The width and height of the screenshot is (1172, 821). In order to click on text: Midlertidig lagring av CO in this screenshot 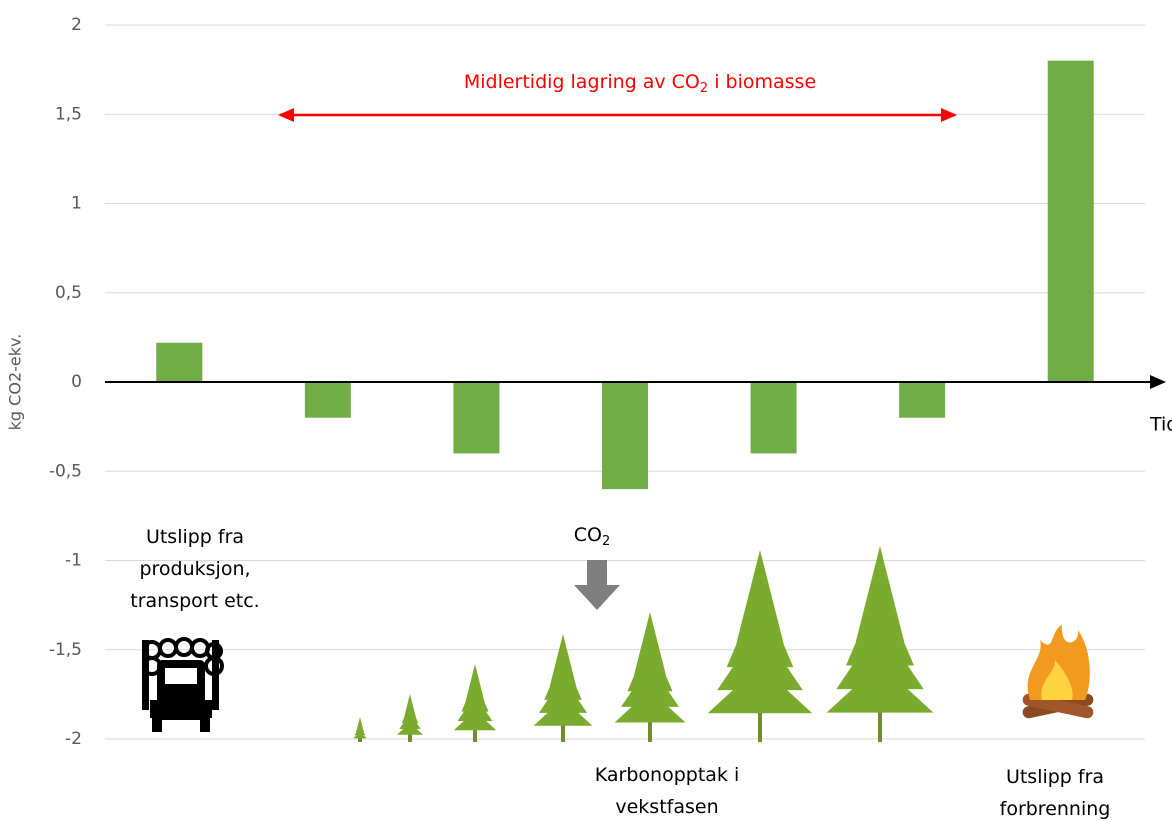, I will do `click(582, 82)`.